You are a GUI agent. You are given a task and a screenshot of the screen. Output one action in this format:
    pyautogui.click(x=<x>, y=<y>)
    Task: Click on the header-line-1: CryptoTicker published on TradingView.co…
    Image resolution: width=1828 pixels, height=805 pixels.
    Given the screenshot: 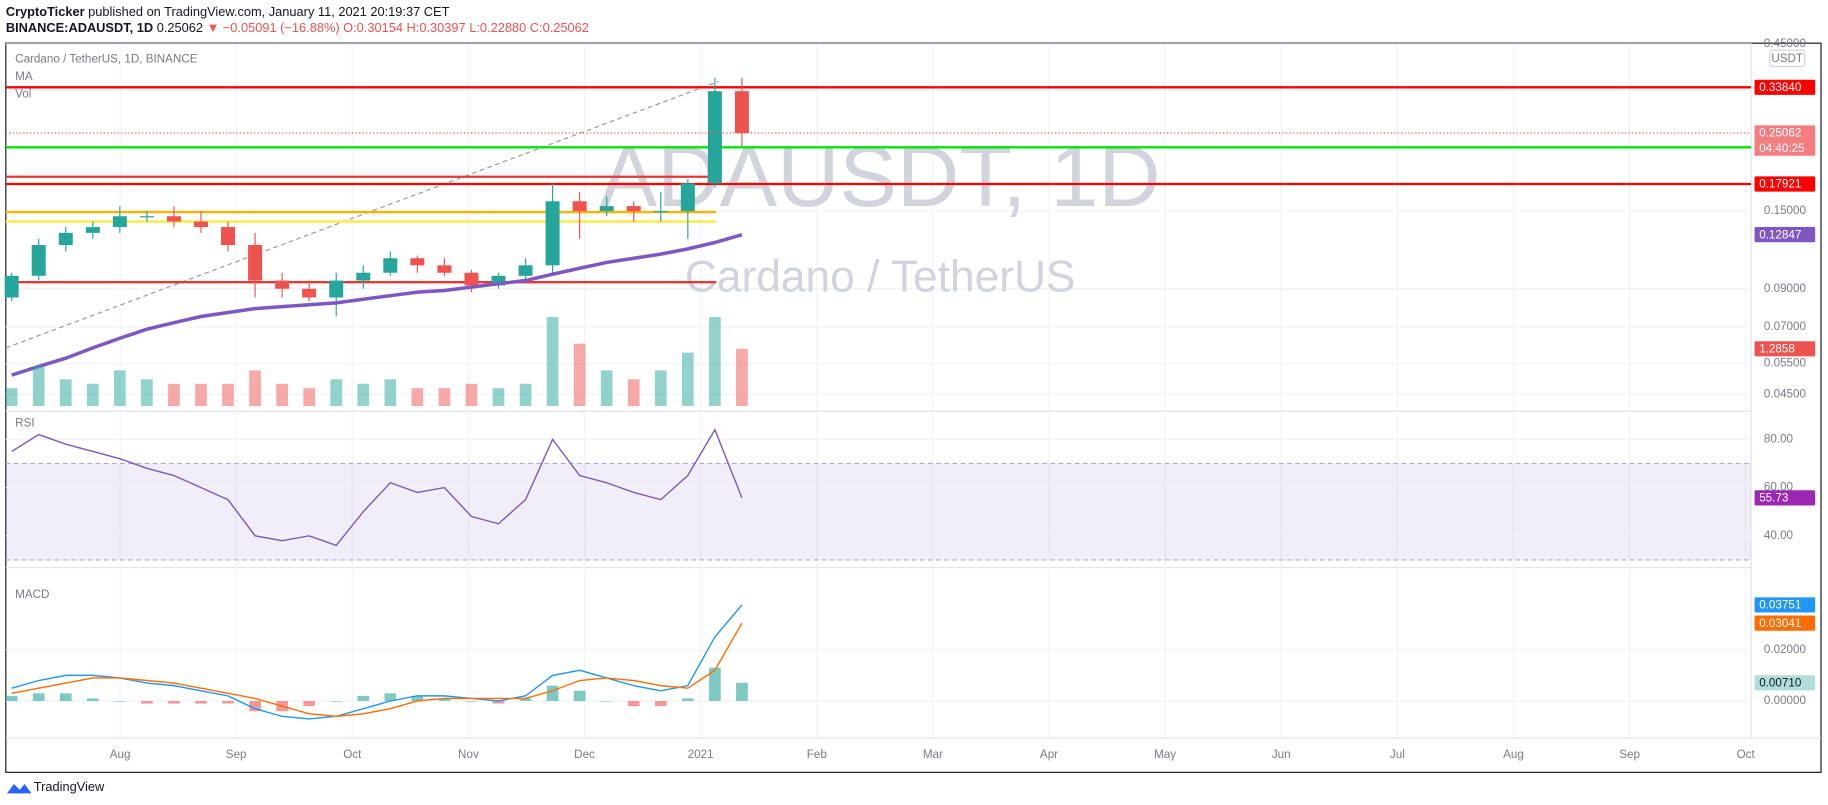 What is the action you would take?
    pyautogui.click(x=228, y=11)
    